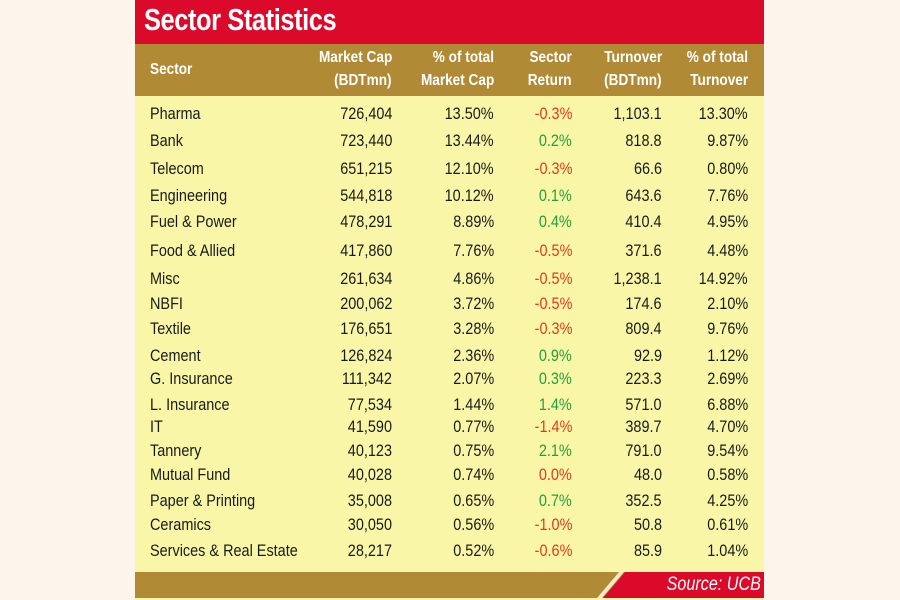 The width and height of the screenshot is (900, 600). What do you see at coordinates (473, 450) in the screenshot?
I see `cell-pct-market-cap: 0.75%` at bounding box center [473, 450].